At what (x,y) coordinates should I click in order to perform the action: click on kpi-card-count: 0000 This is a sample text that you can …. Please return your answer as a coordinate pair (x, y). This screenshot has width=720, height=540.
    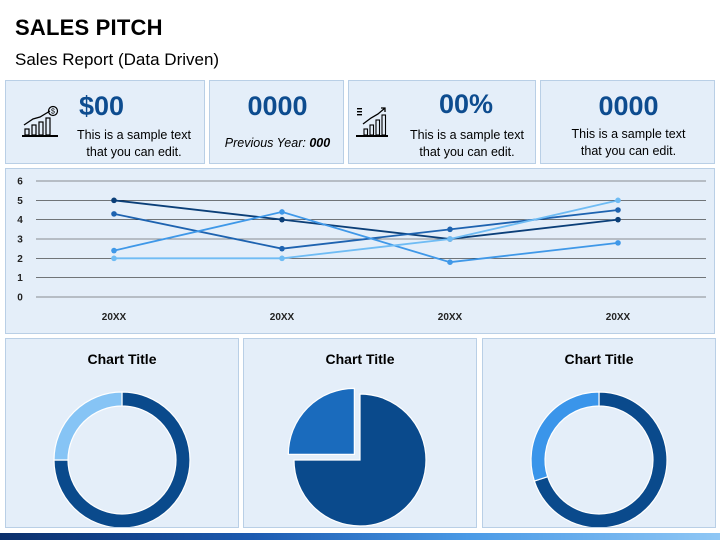
    Looking at the image, I should click on (627, 122).